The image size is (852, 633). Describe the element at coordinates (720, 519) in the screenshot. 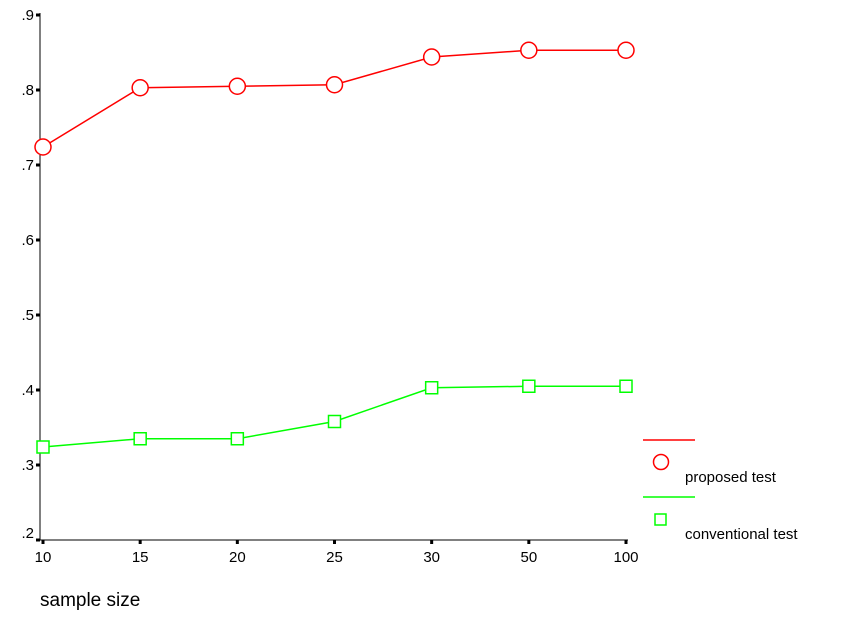

I see `legend-item: conventional test` at that location.